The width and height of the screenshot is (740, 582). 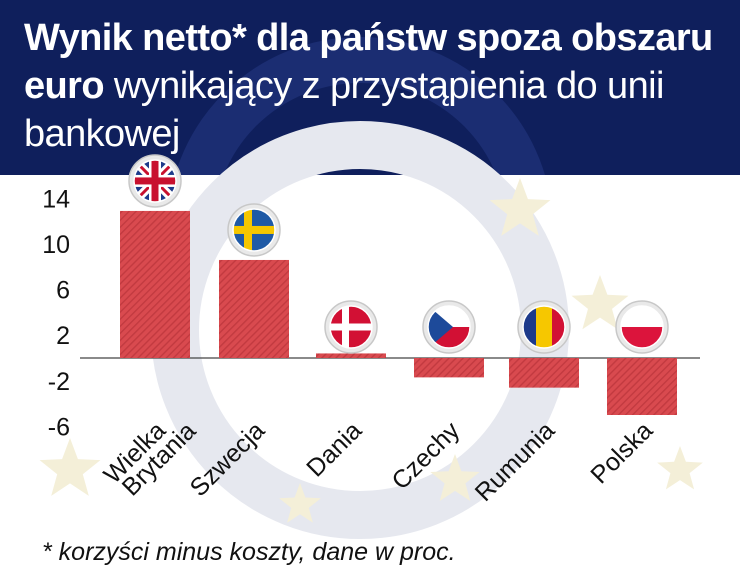 I want to click on bar-wielka-brytania, so click(x=155, y=284).